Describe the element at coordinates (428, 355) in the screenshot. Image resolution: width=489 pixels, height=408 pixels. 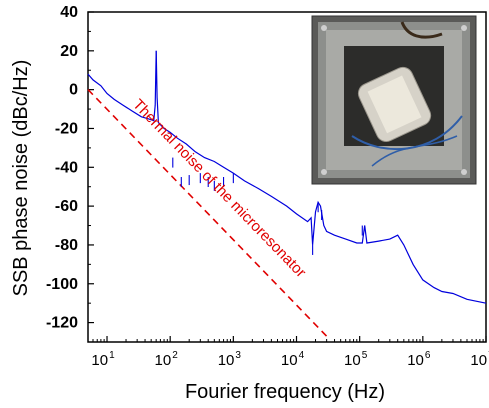
I see `x-tick-exponent: 6` at that location.